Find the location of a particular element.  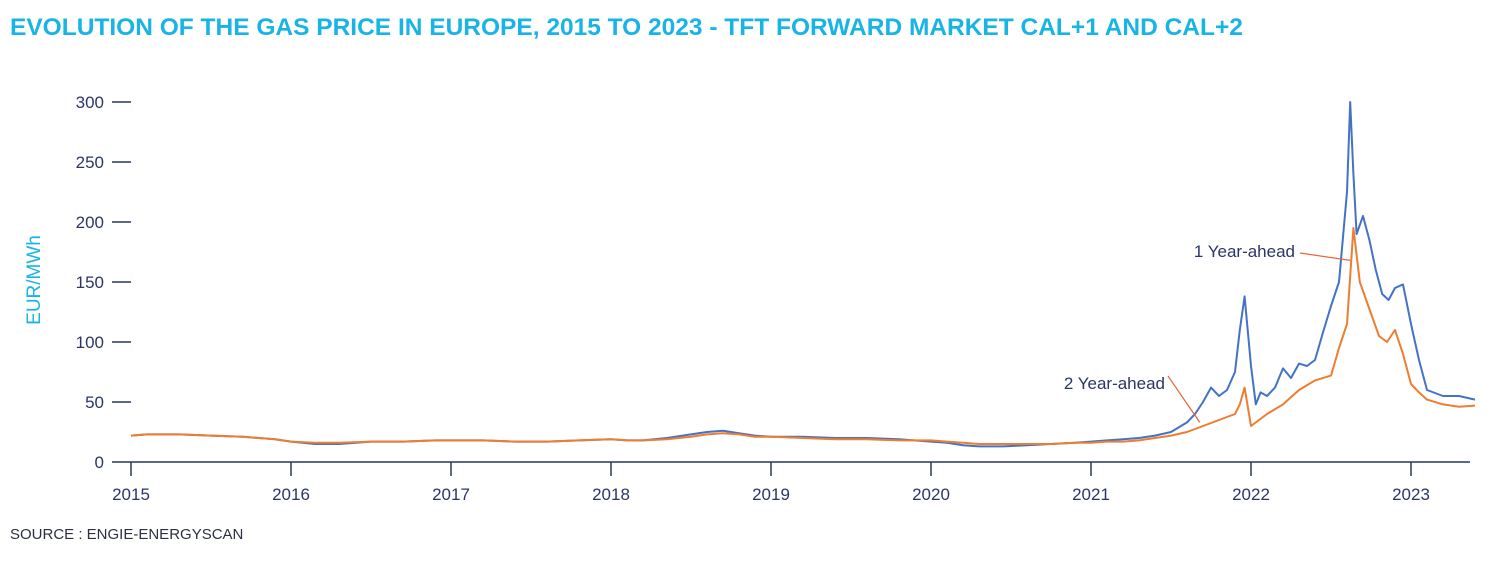

x-tick-label-2022: 2022 is located at coordinates (1251, 494).